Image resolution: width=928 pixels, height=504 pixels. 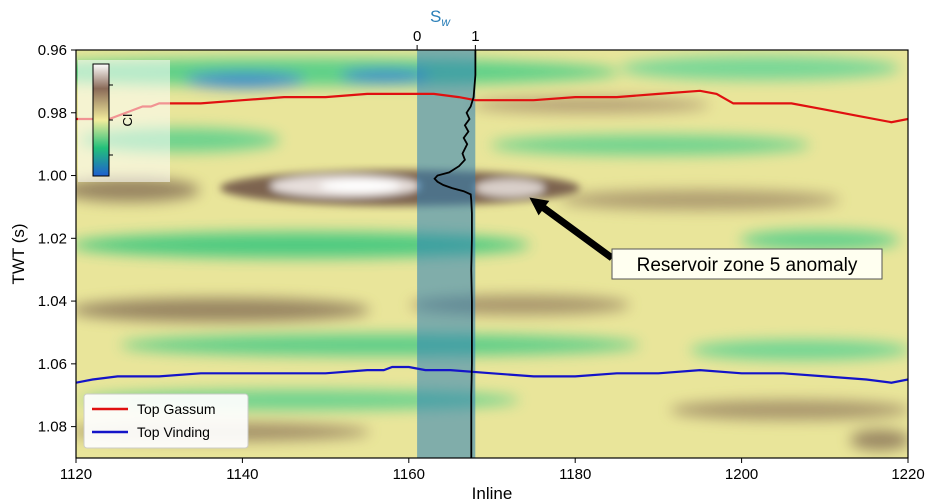 I want to click on y-tick-label: 1.04, so click(x=52, y=301).